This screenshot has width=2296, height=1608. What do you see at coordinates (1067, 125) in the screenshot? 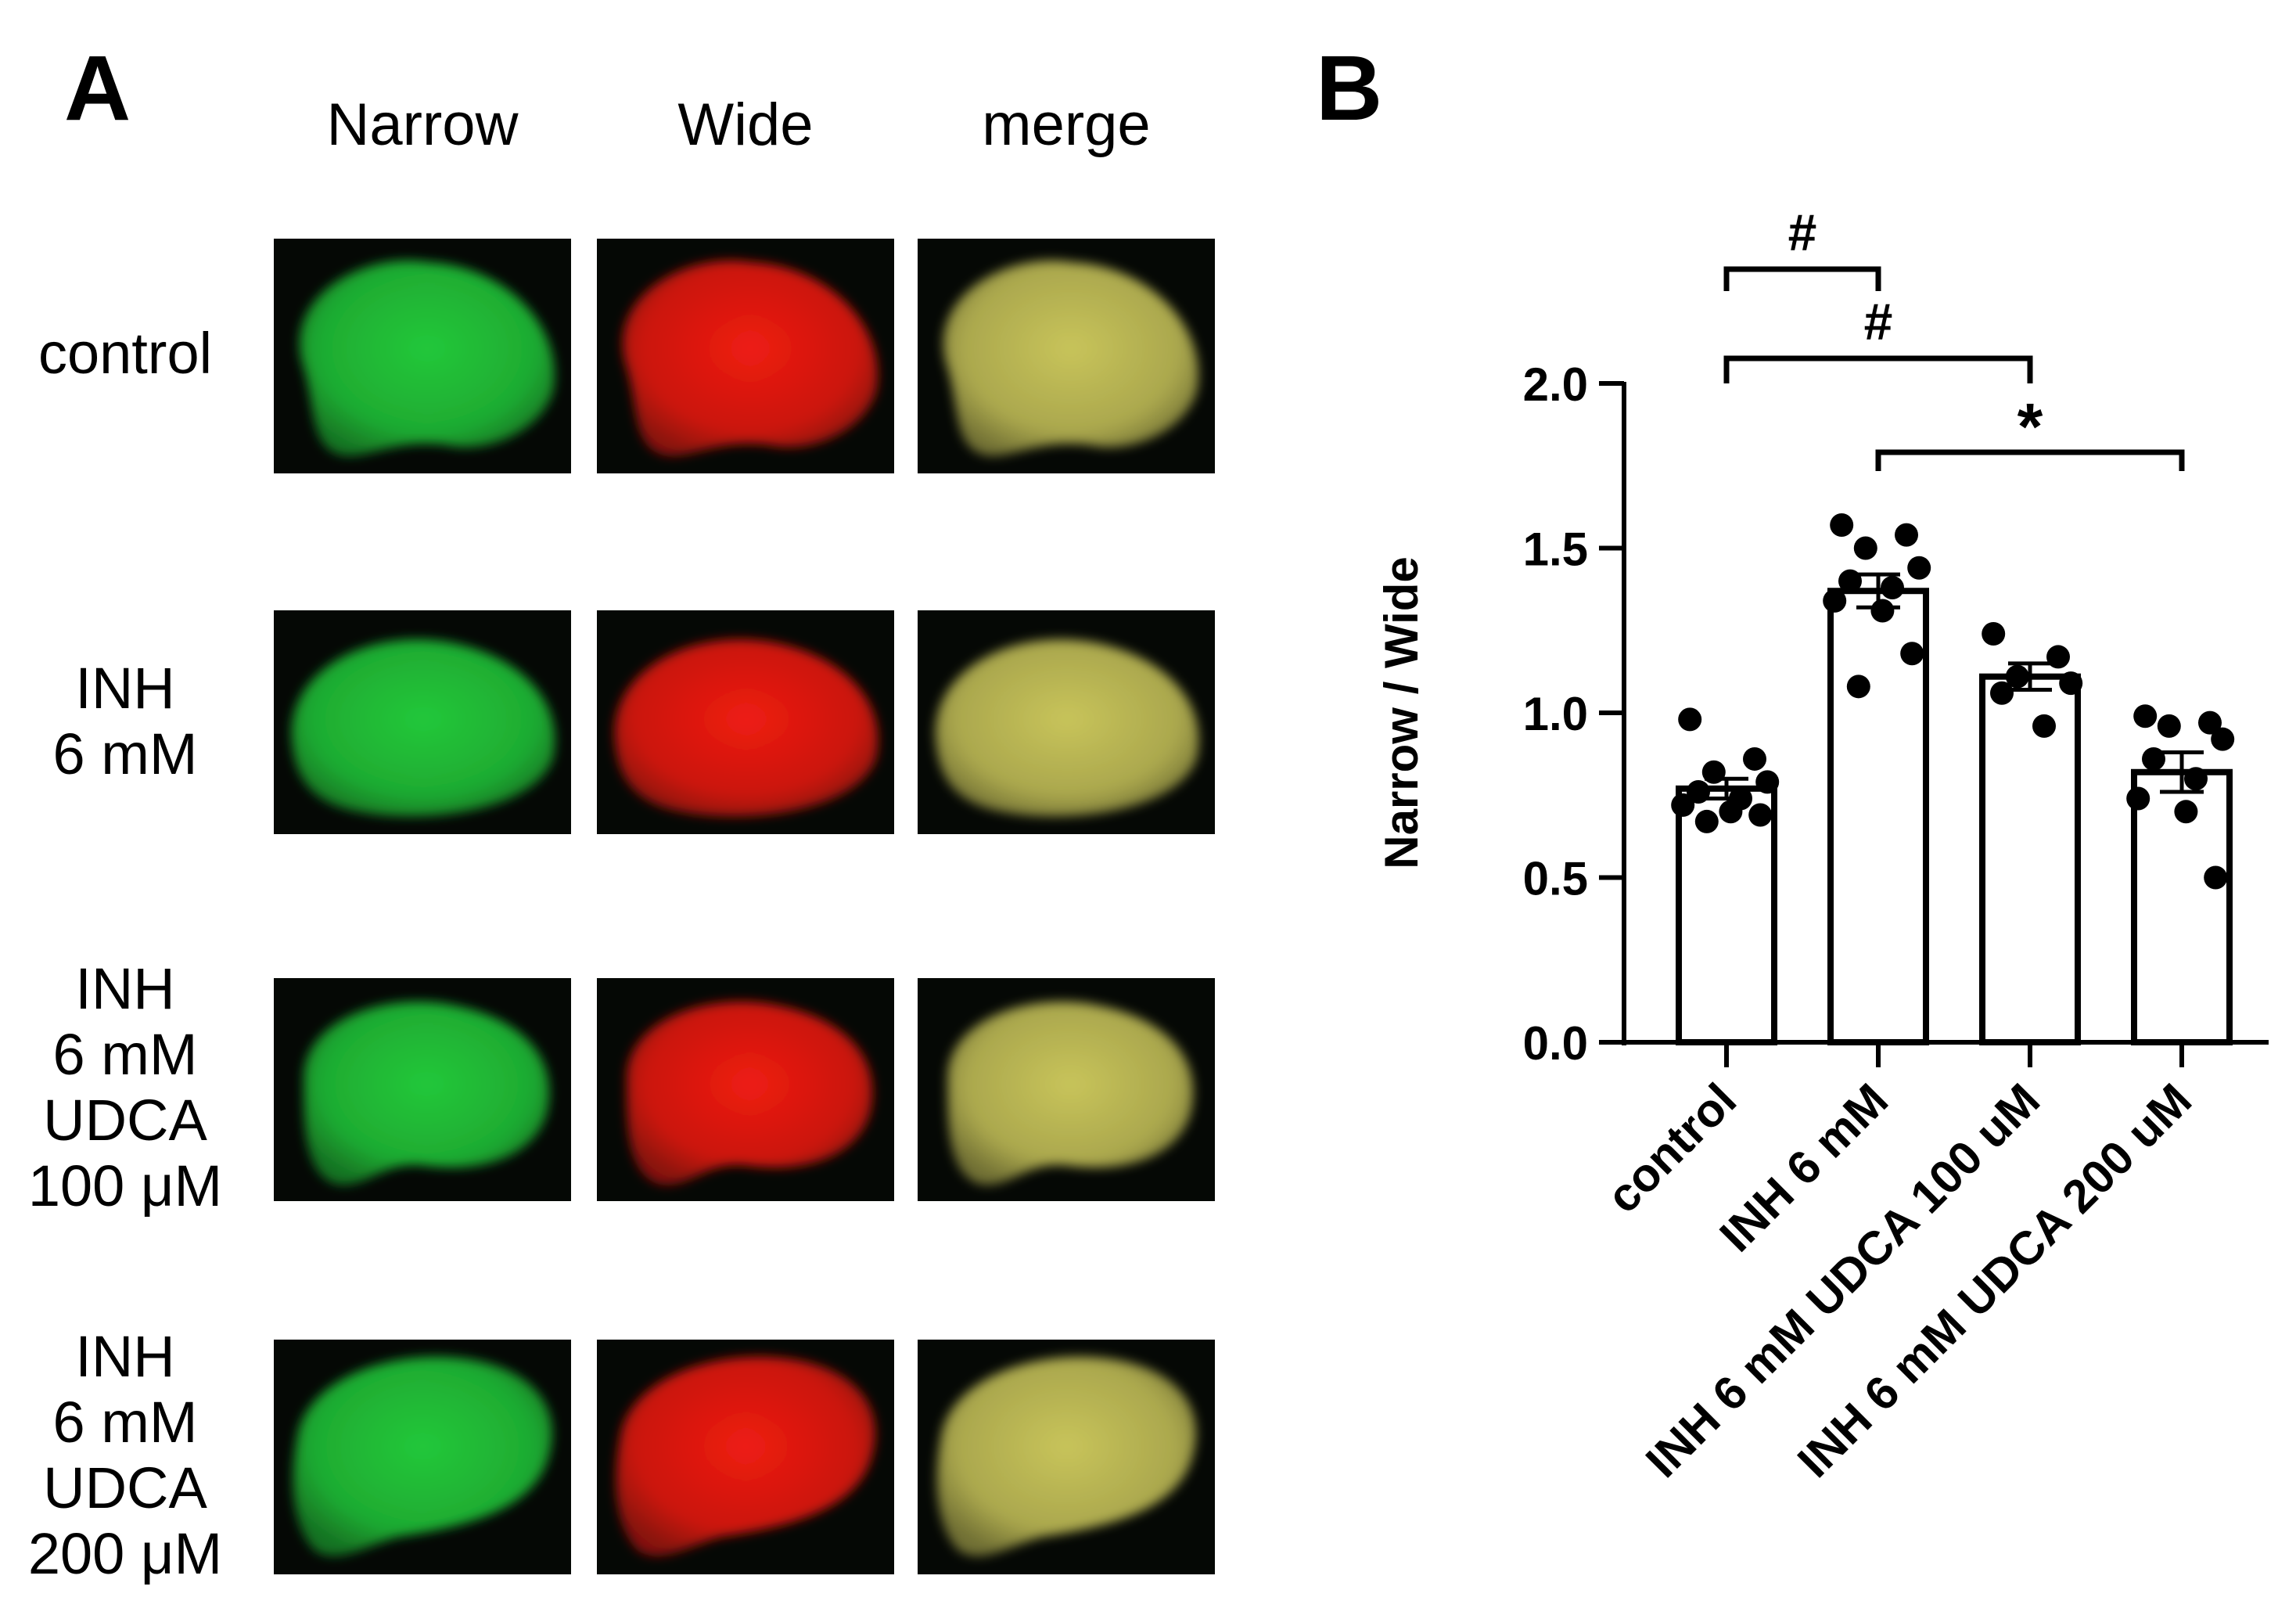
I see `column-header-merge: merge` at bounding box center [1067, 125].